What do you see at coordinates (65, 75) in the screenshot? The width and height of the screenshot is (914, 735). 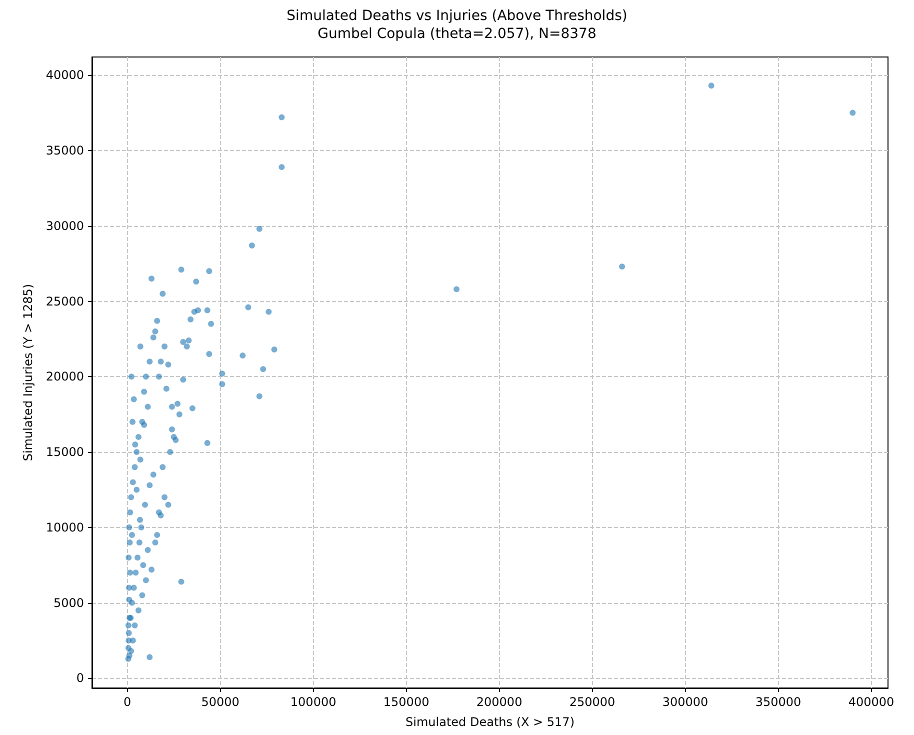 I see `y-tick-label: 40000` at bounding box center [65, 75].